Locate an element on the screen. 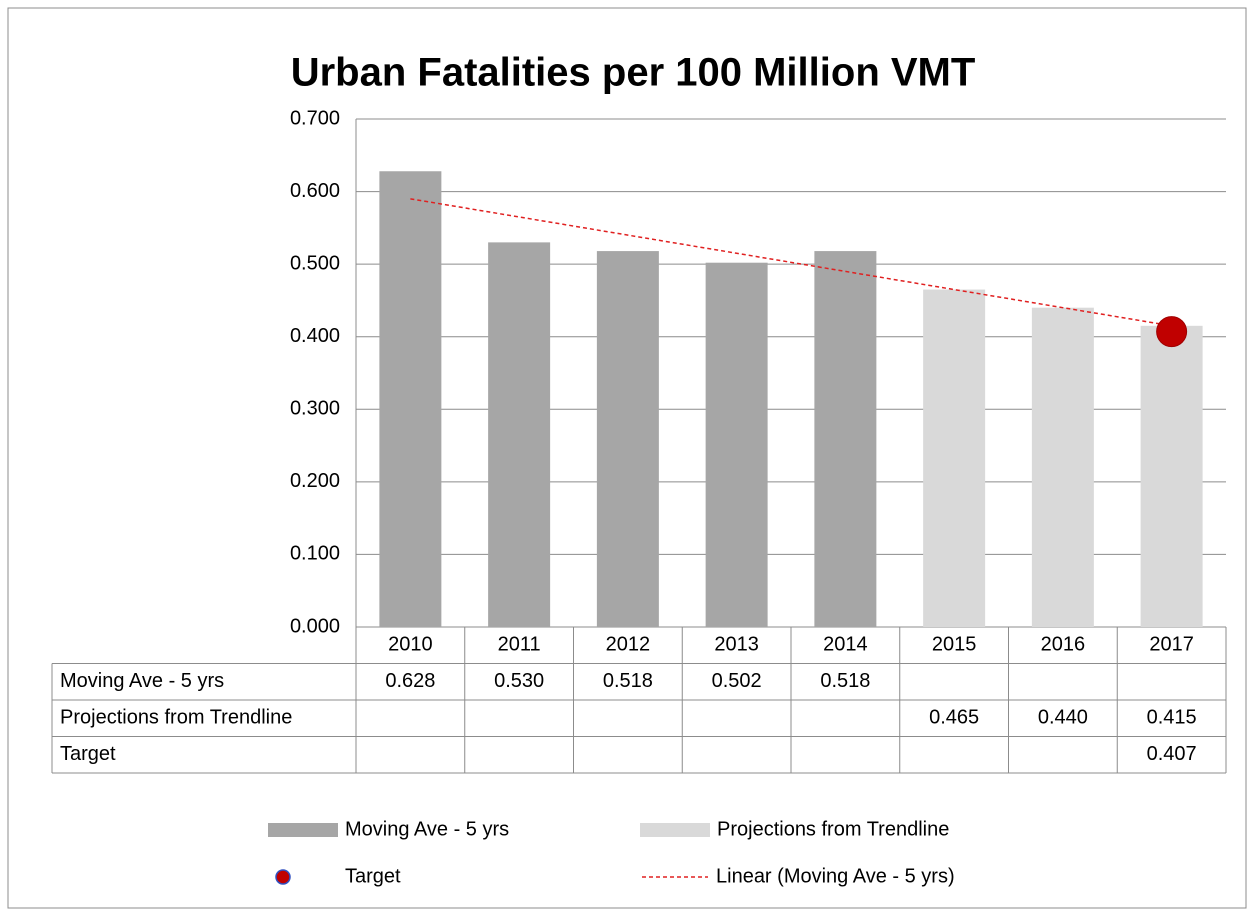 This screenshot has width=1254, height=910. x-tick-label: 2014 is located at coordinates (845, 645).